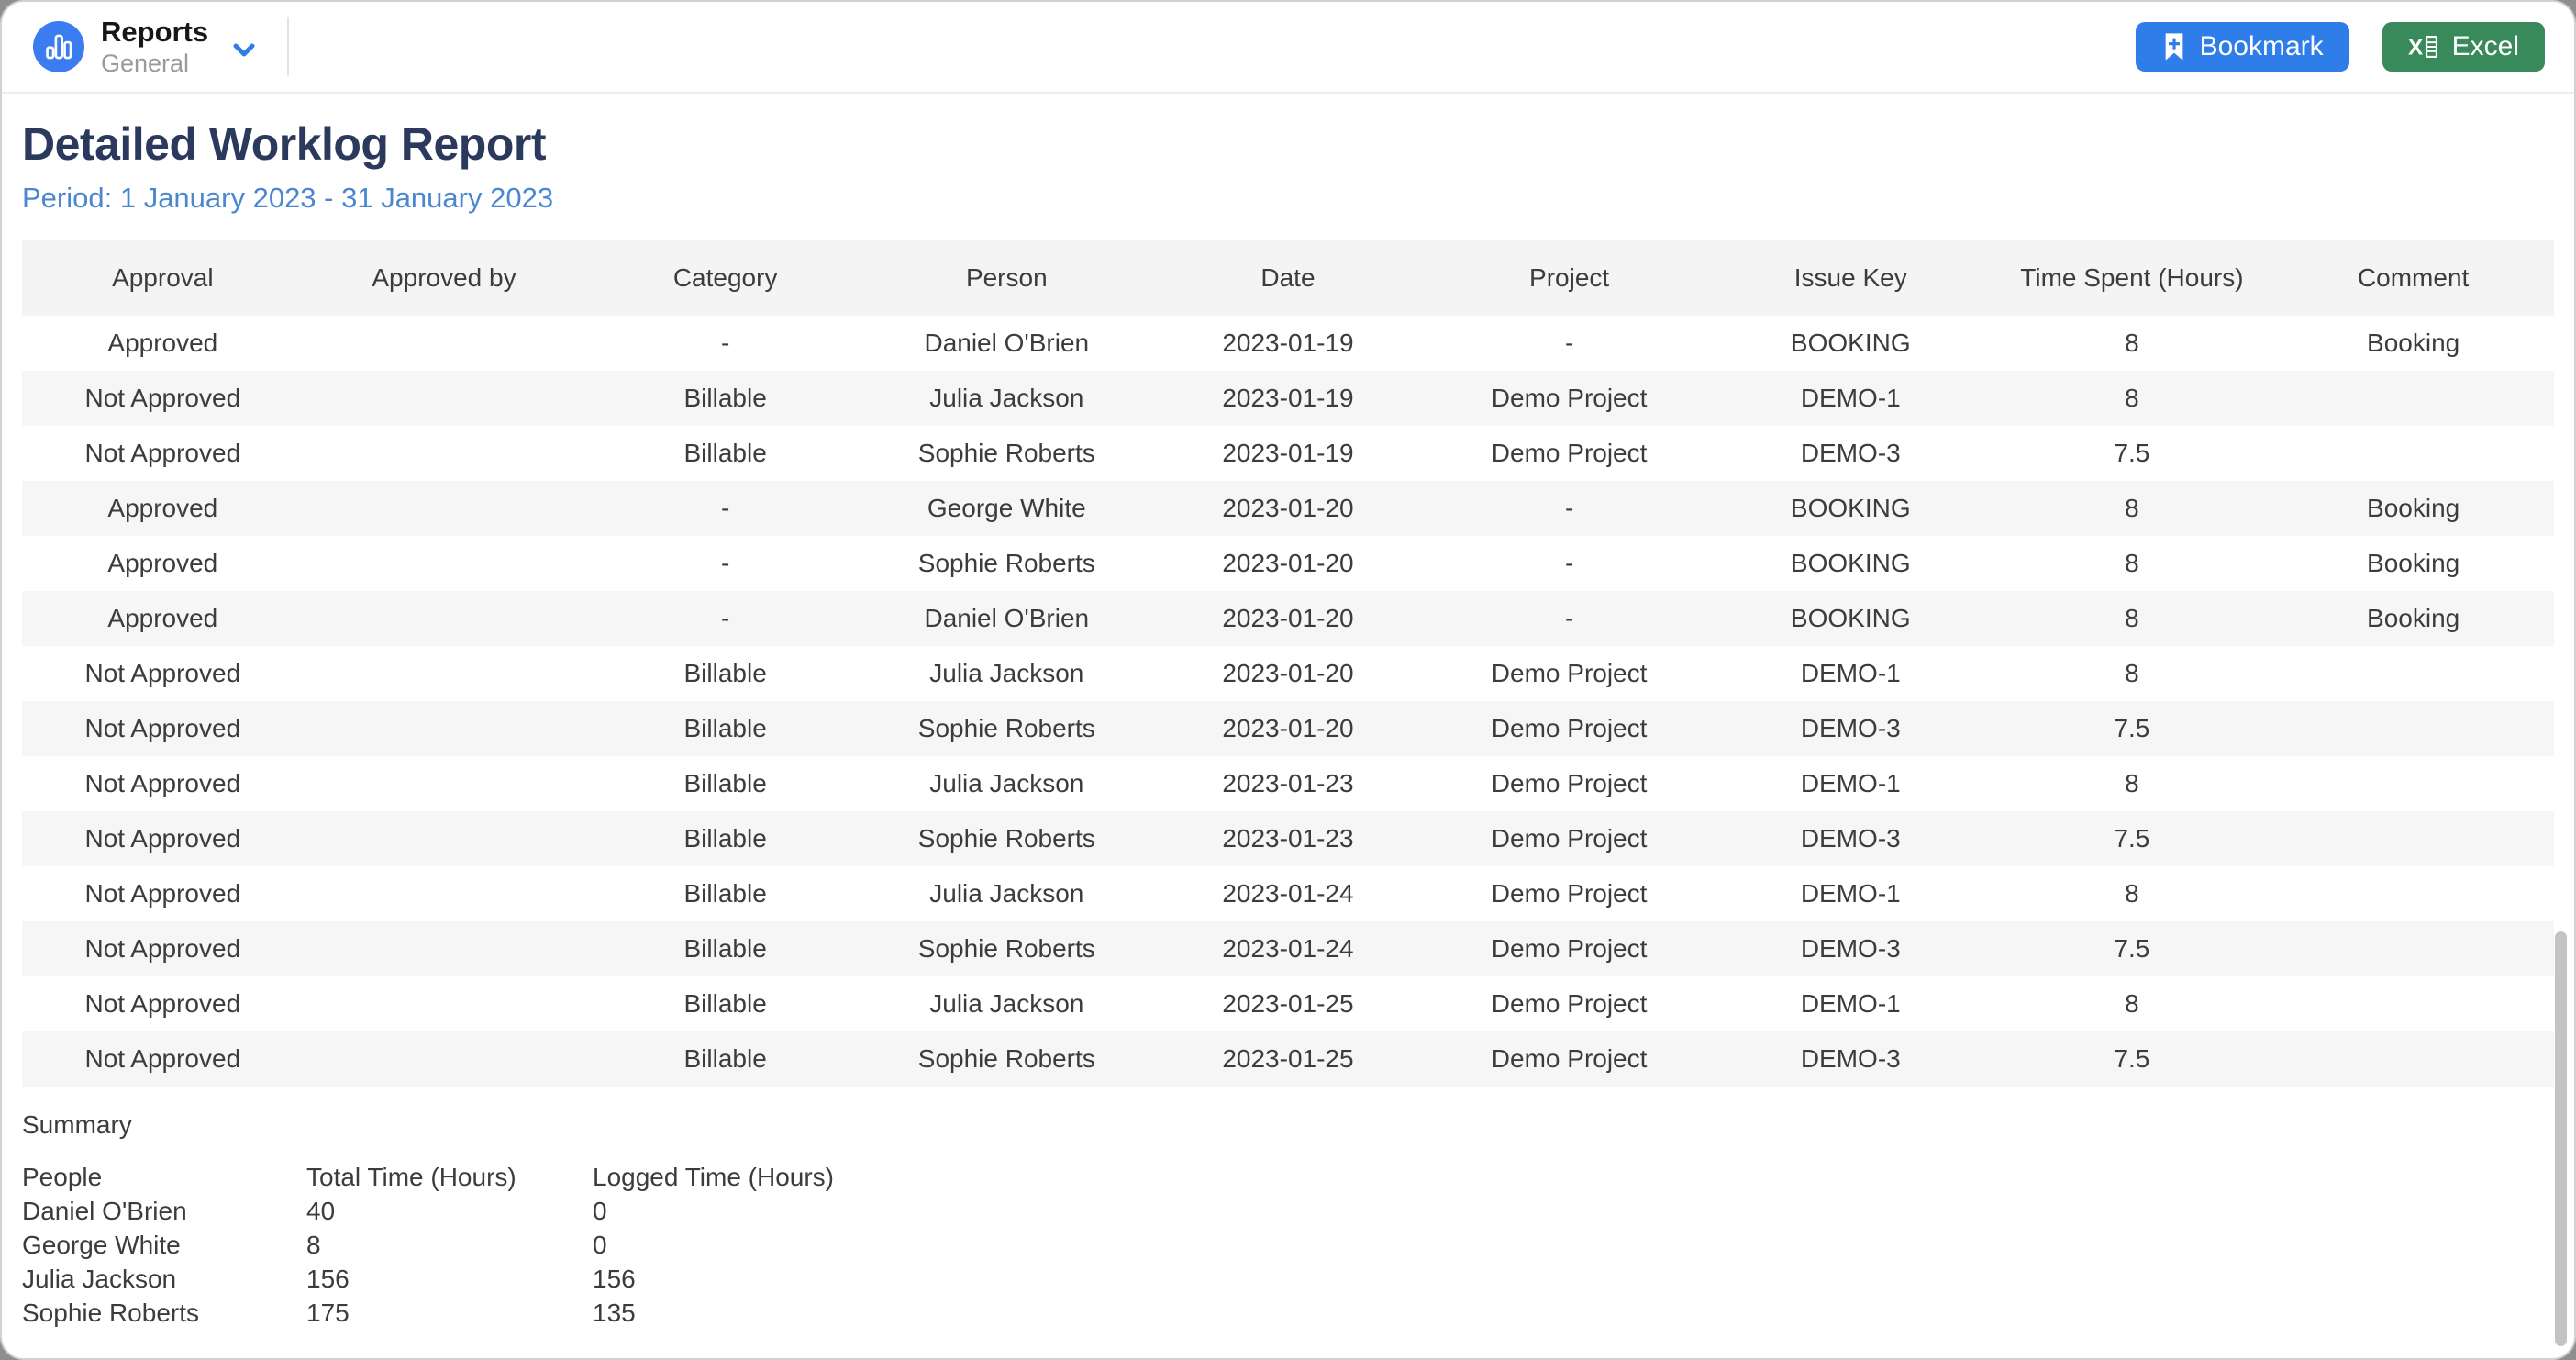 The image size is (2576, 1360). Describe the element at coordinates (155, 32) in the screenshot. I see `app-title: Reports` at that location.